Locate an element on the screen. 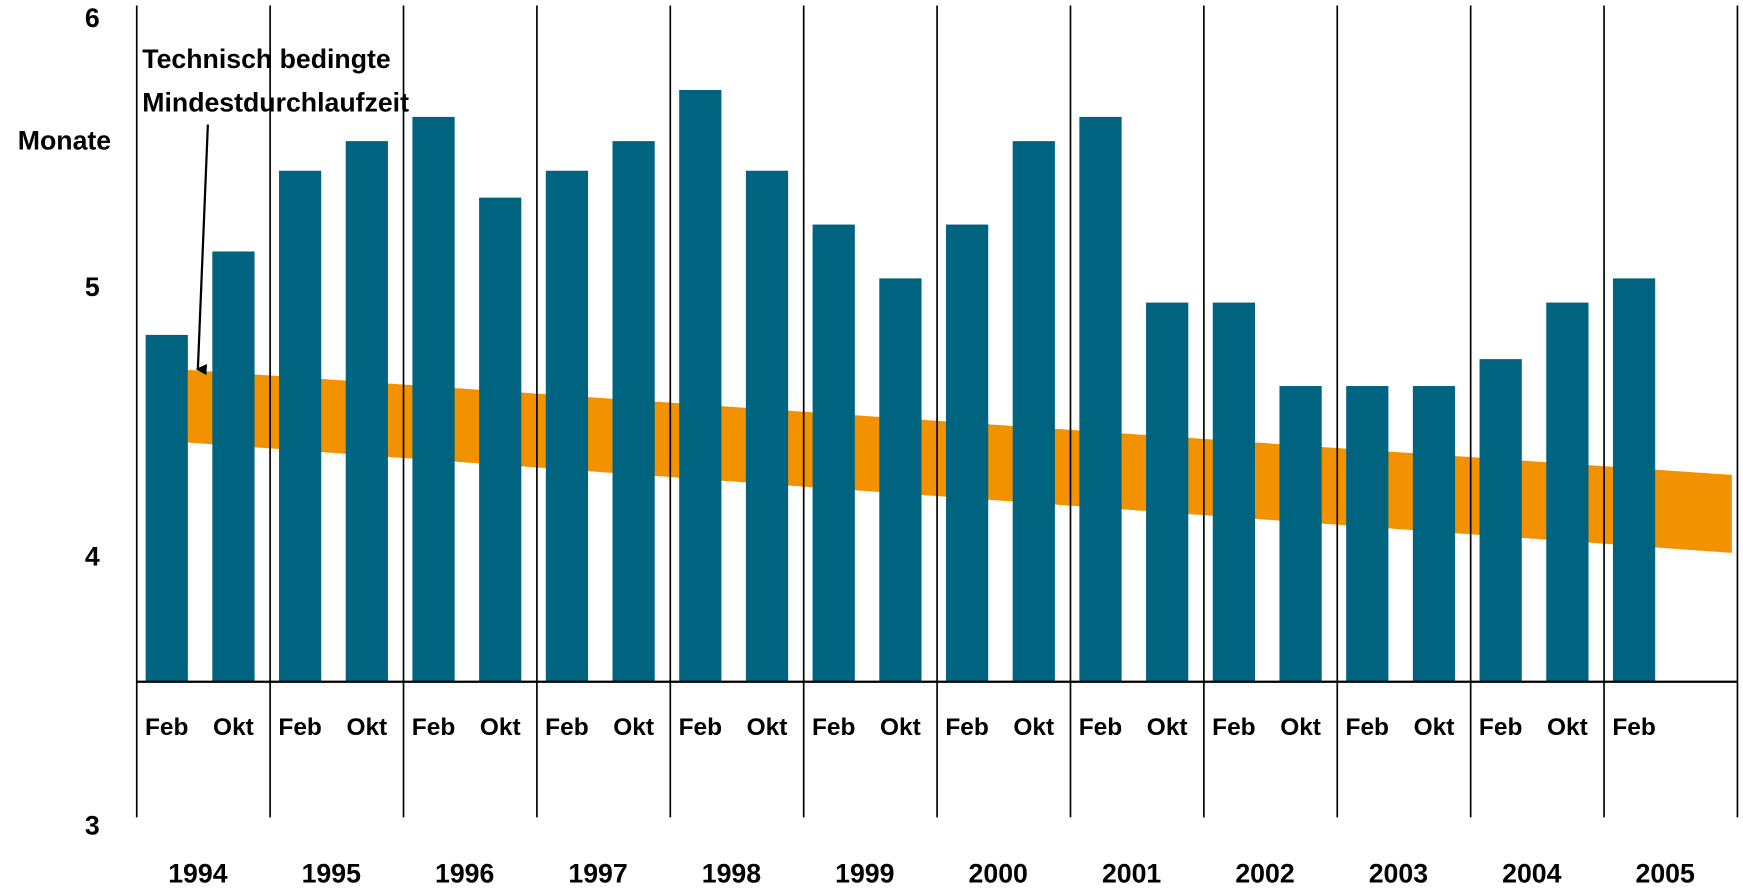  year-label: 2000 is located at coordinates (998, 873).